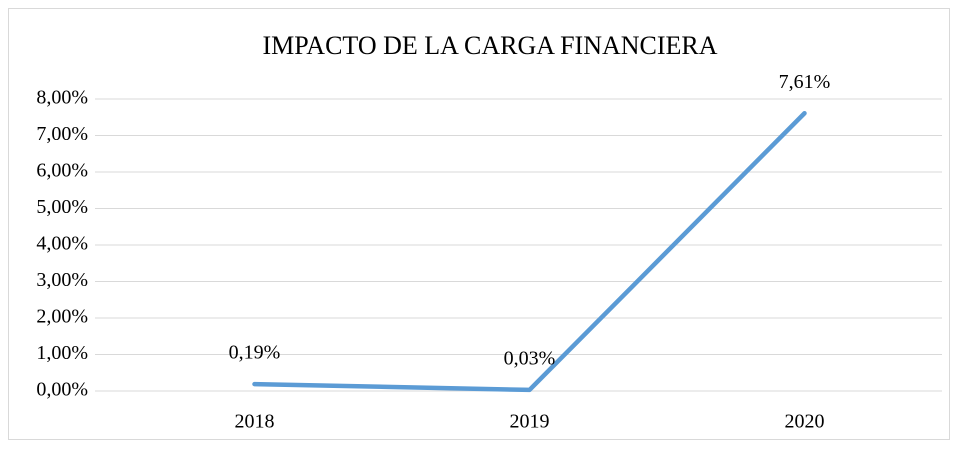  What do you see at coordinates (530, 358) in the screenshot?
I see `data-label: 0,03%` at bounding box center [530, 358].